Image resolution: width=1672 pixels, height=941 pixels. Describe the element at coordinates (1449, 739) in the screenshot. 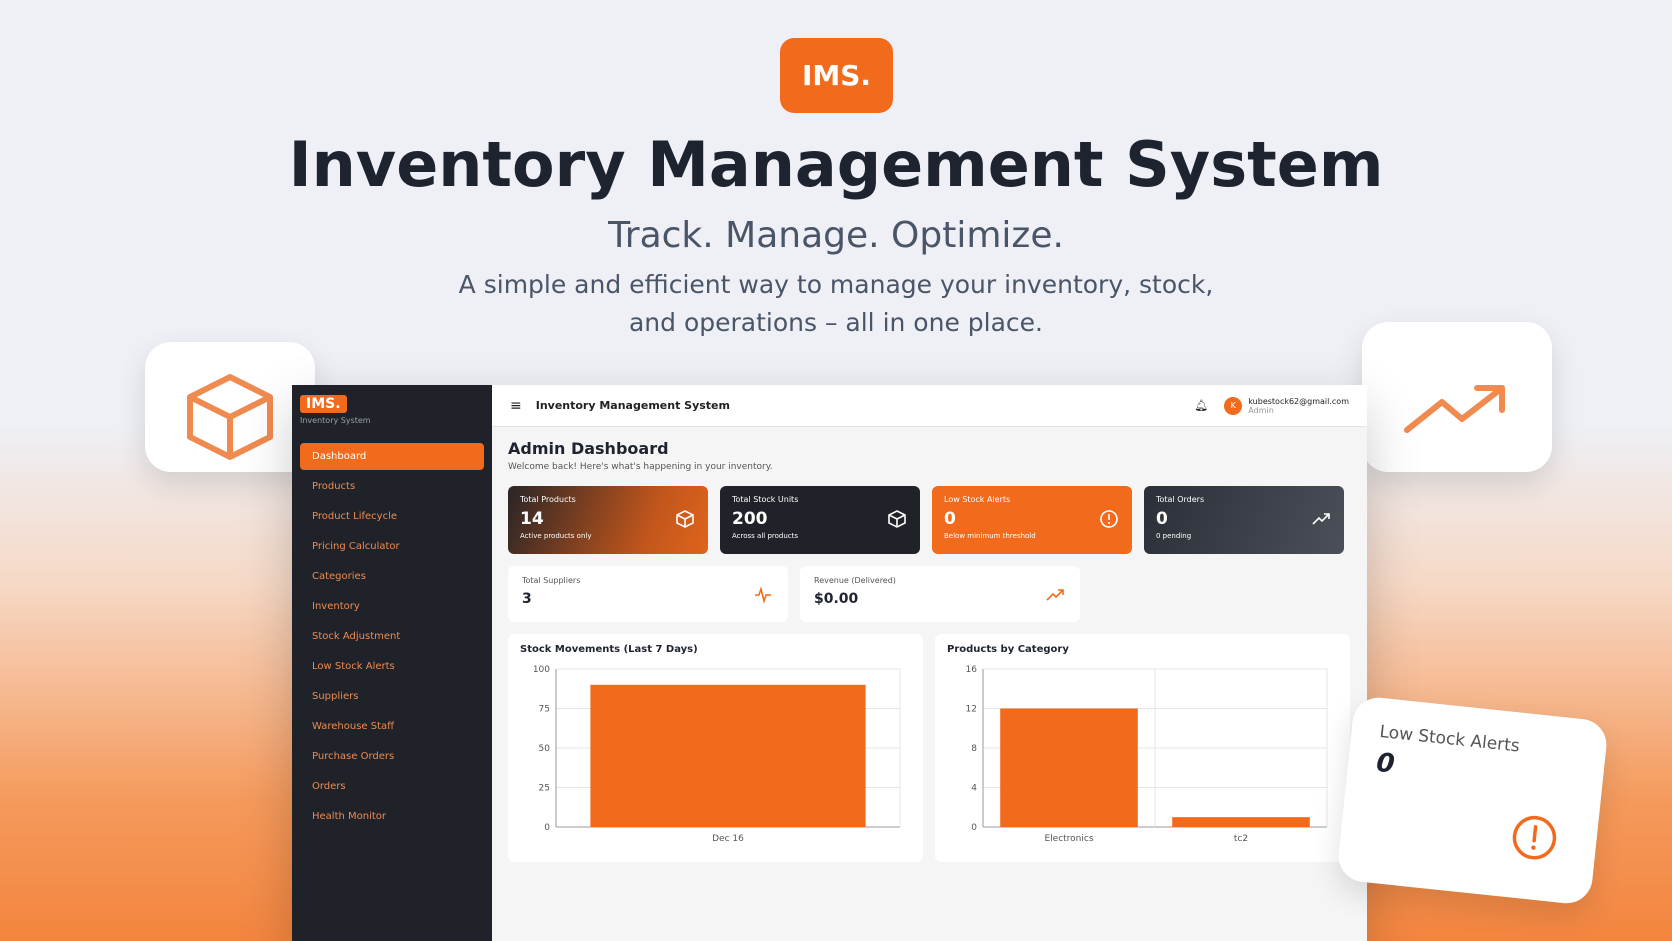

I see `low-stock-label: Low Stock Alerts` at that location.